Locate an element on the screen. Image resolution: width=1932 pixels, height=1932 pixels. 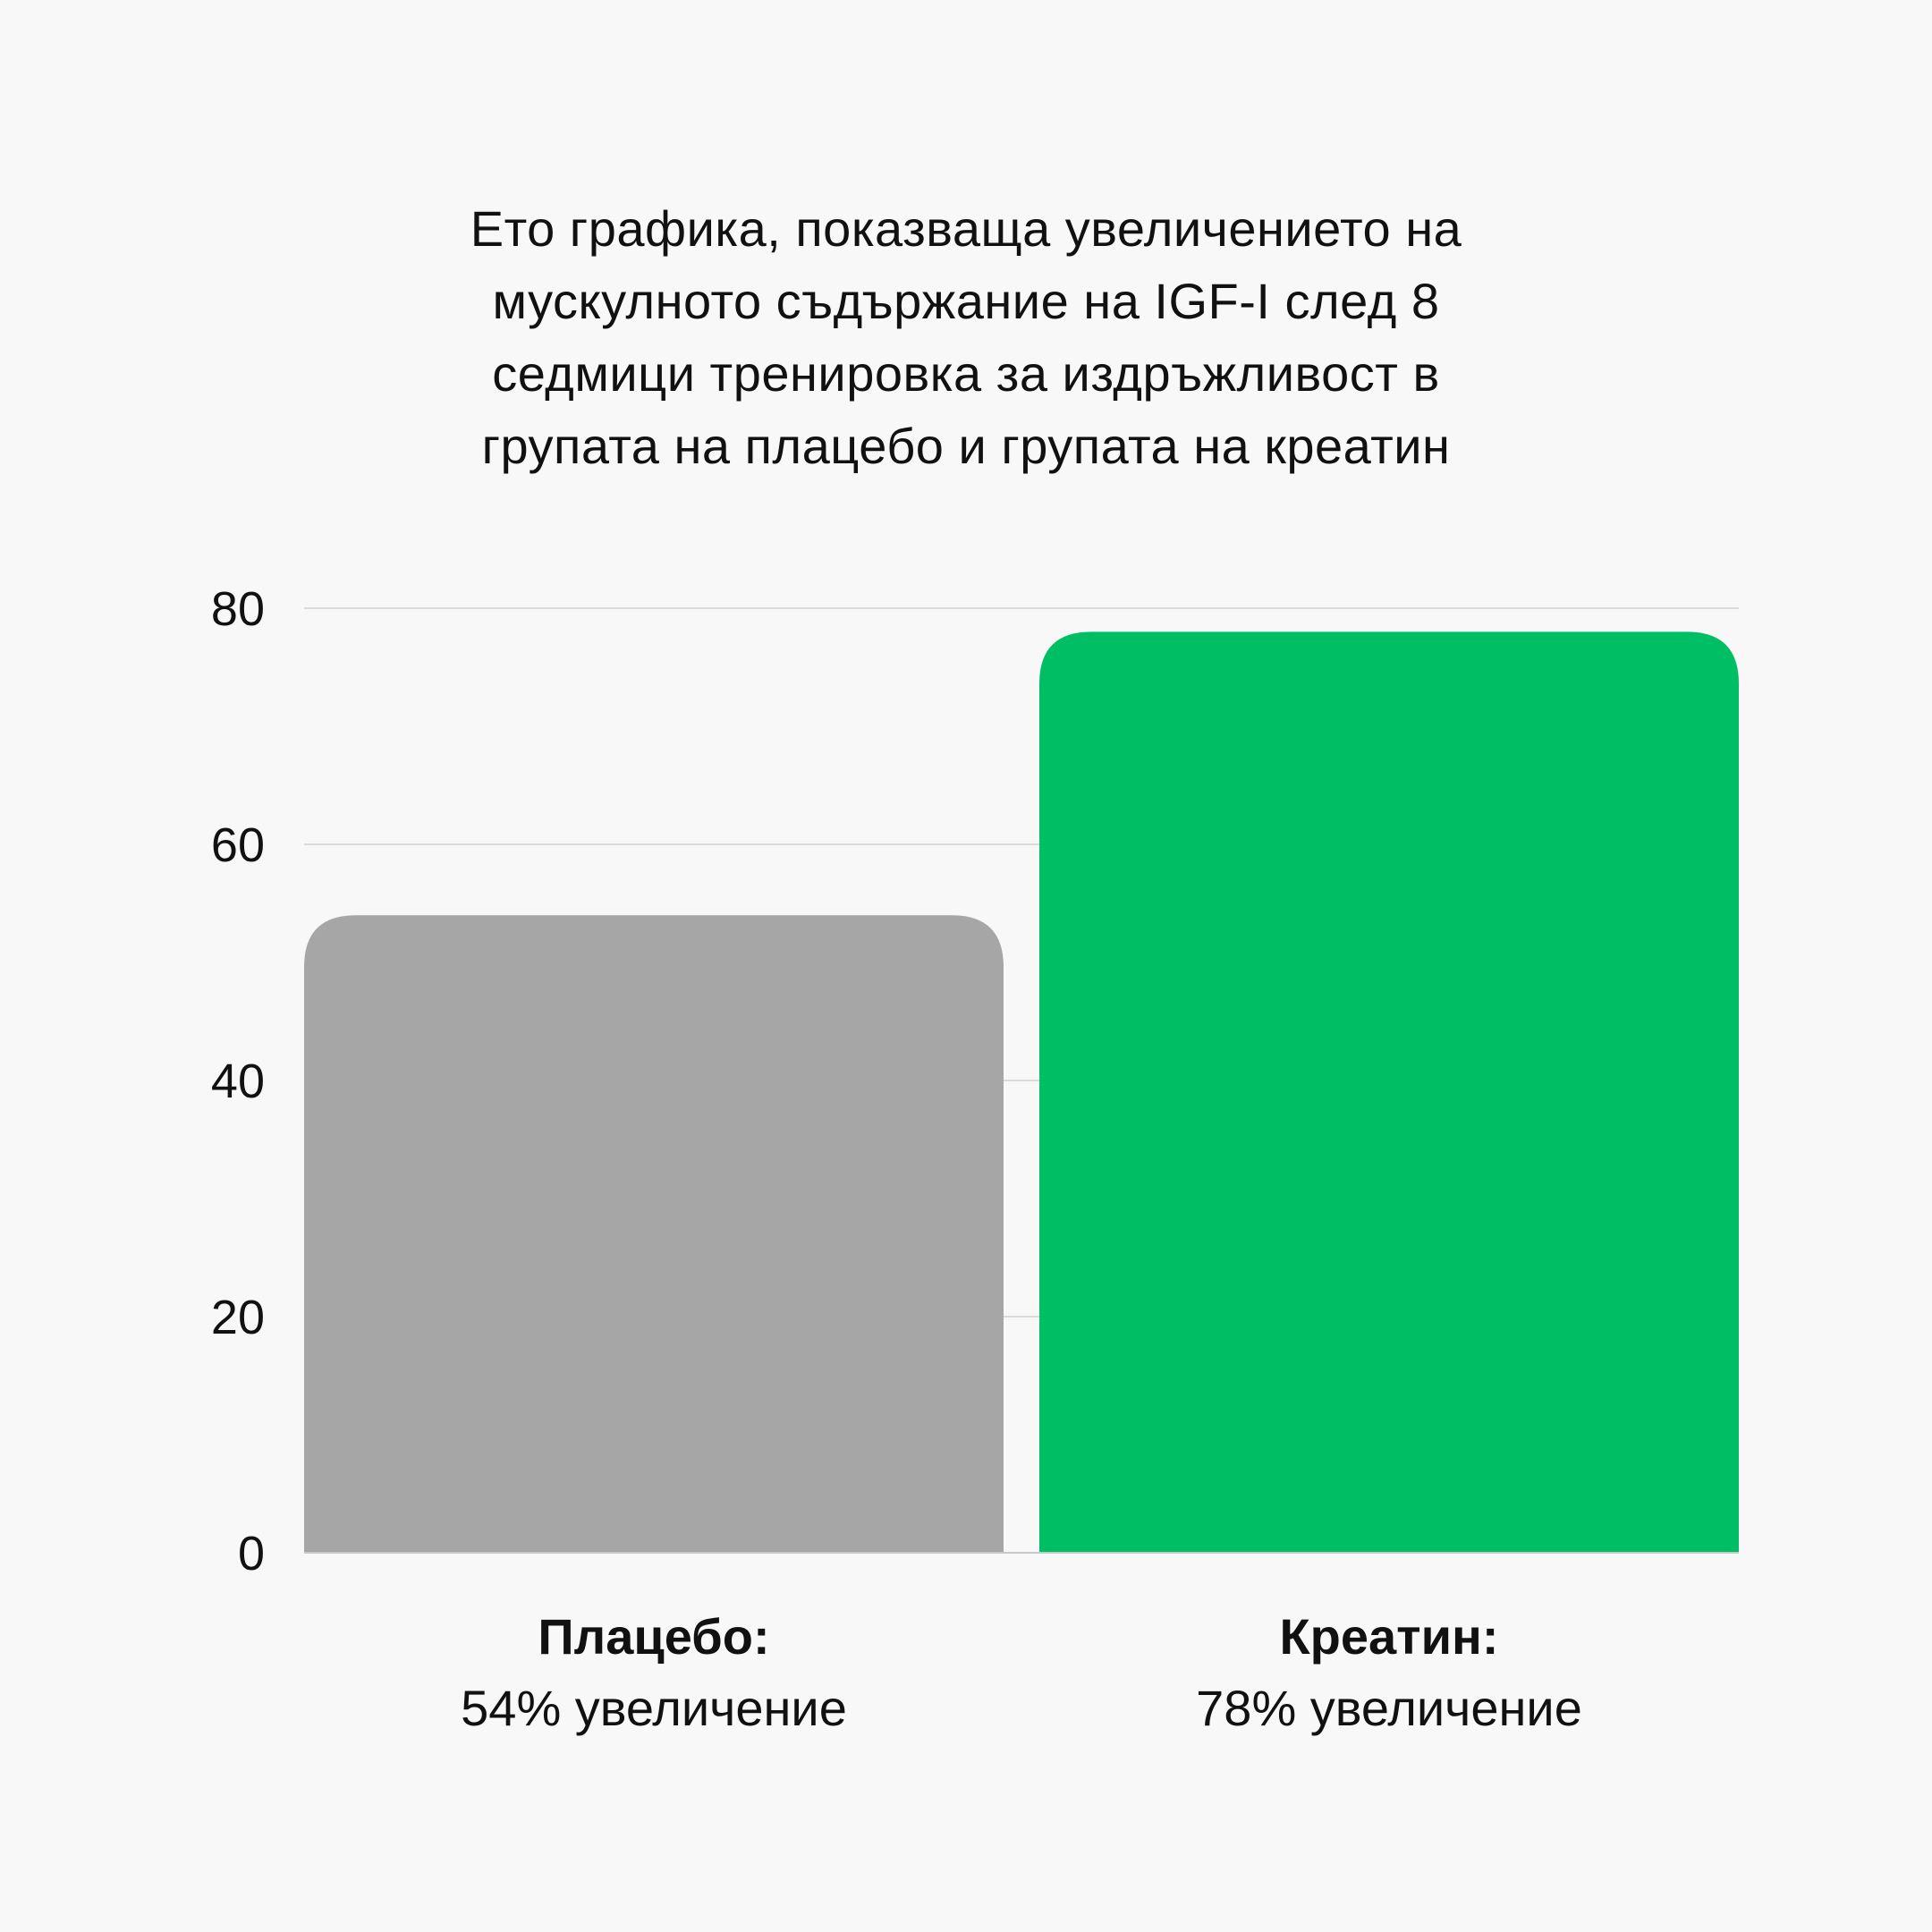
category-label-creatine: Креатин: 78% увеличение is located at coordinates (1389, 1672).